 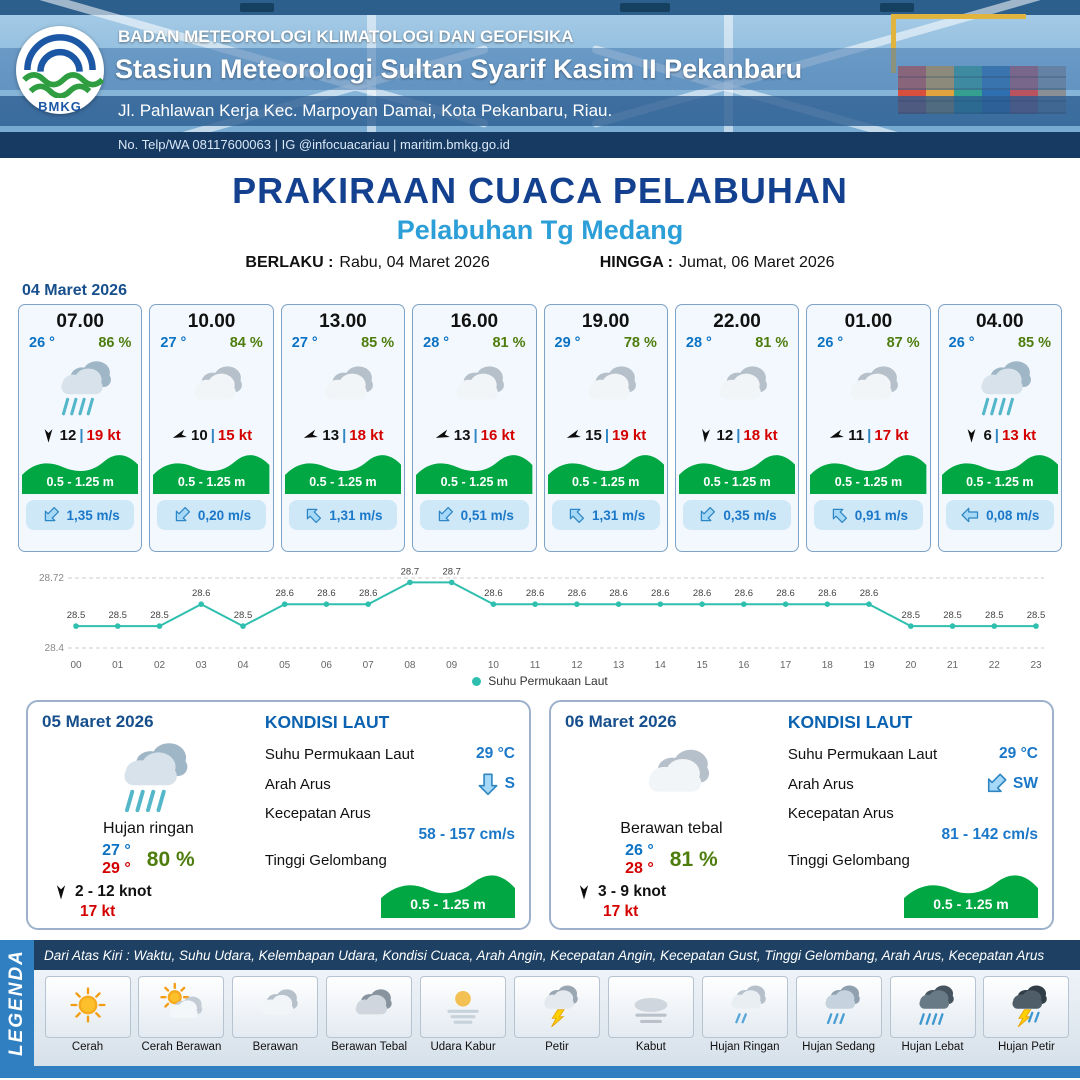 I want to click on legend-item-label: Cerah, so click(x=87, y=1047).